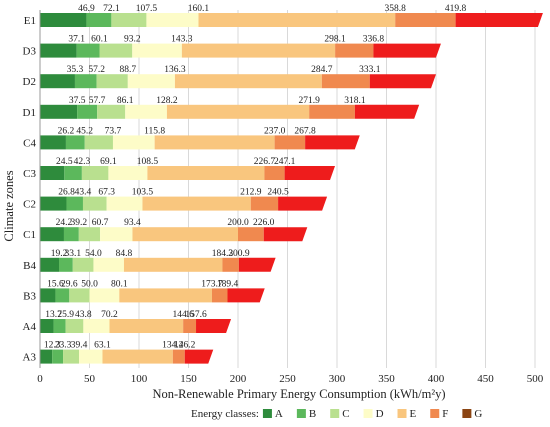 Image resolution: width=550 pixels, height=427 pixels. Describe the element at coordinates (90, 379) in the screenshot. I see `x-tick-label: 50` at that location.